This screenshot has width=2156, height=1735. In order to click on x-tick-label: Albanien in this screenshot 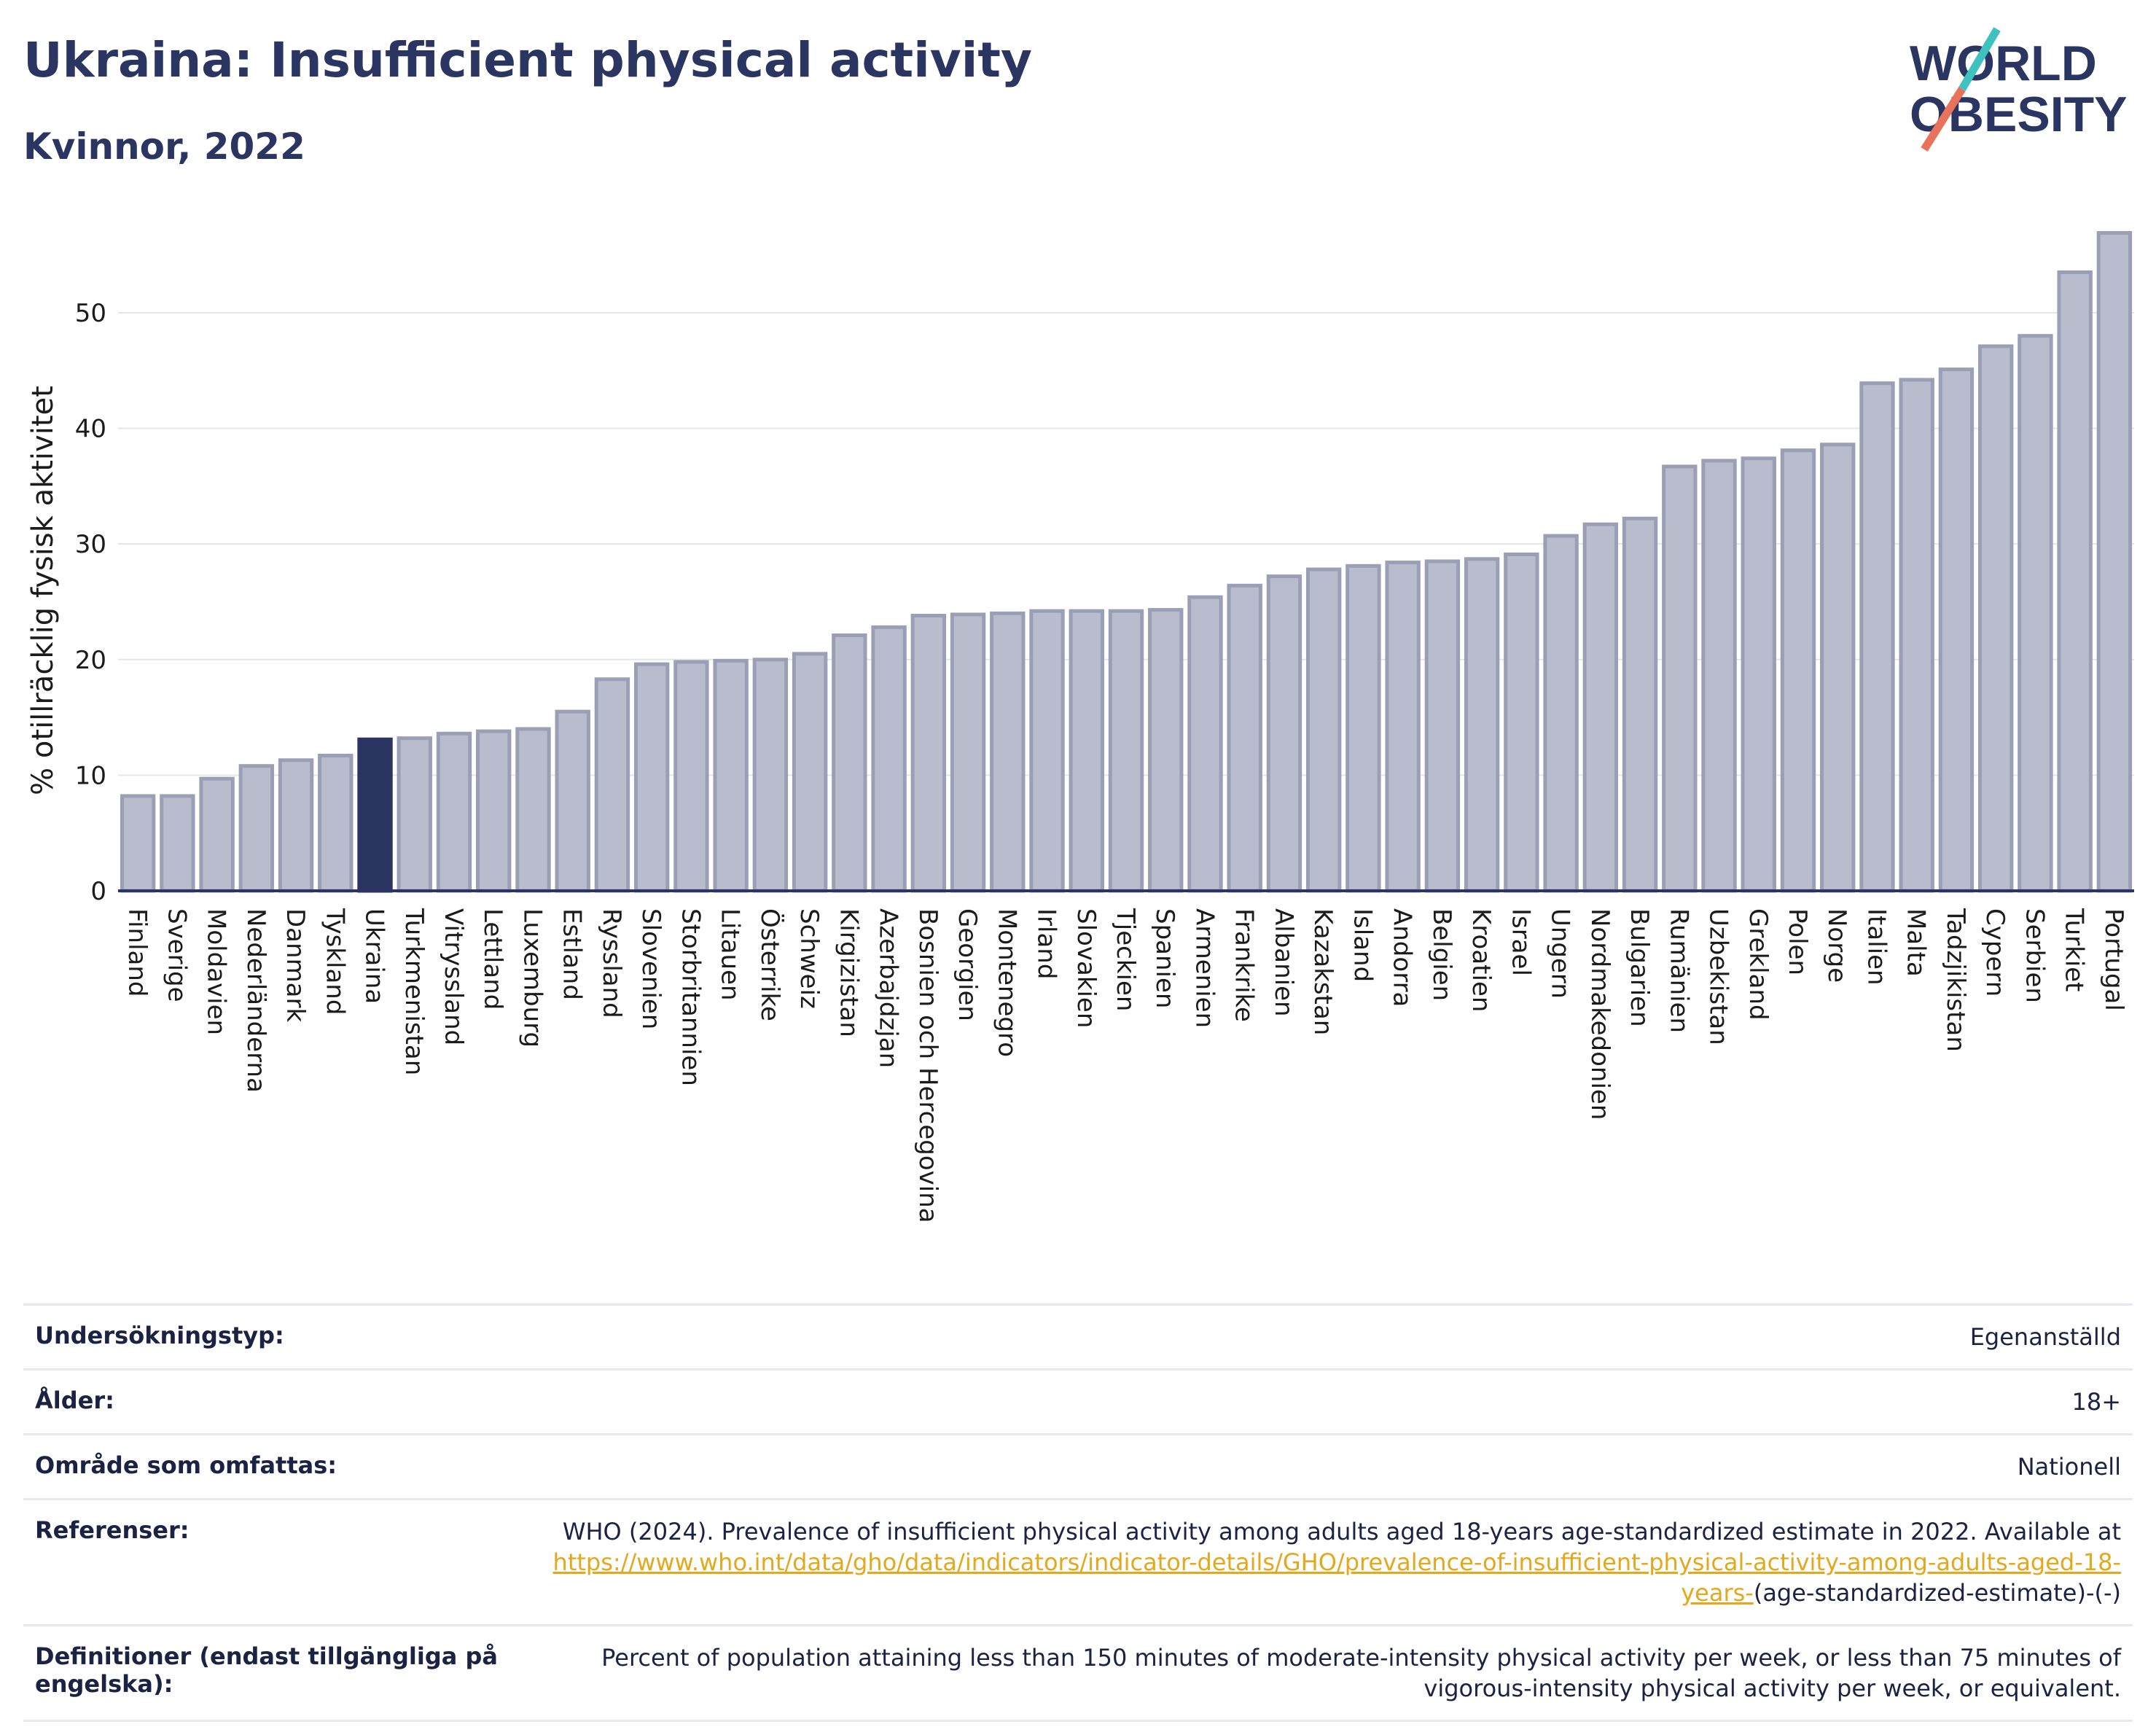, I will do `click(1284, 962)`.